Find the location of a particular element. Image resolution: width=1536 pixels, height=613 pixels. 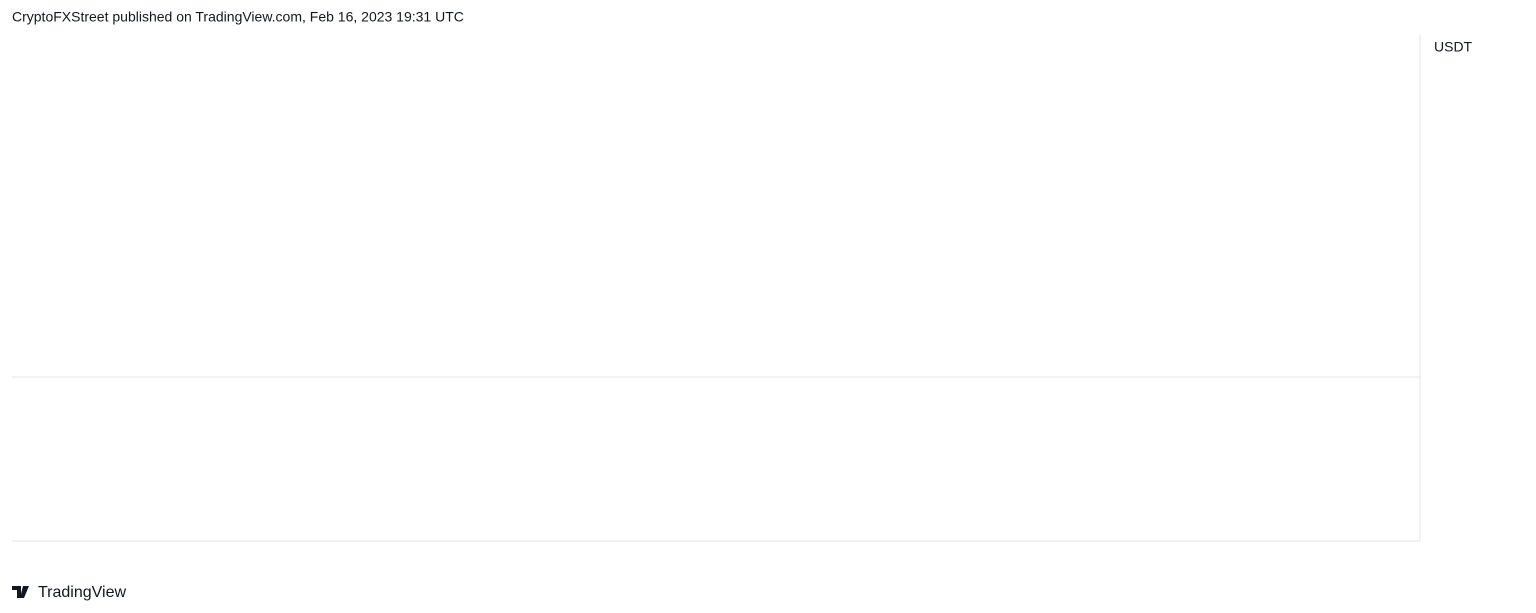

brand: TradingView is located at coordinates (82, 592).